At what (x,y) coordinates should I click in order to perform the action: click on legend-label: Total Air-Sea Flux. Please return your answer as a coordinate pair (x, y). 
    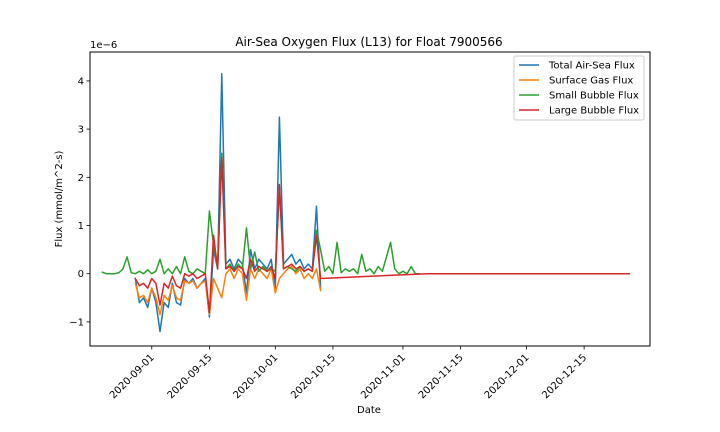
    Looking at the image, I should click on (591, 66).